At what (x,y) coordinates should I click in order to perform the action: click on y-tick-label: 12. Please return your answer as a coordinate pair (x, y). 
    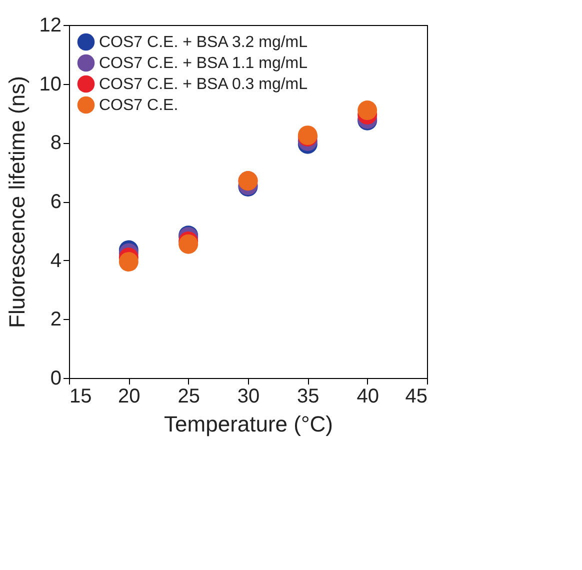
    Looking at the image, I should click on (50, 25).